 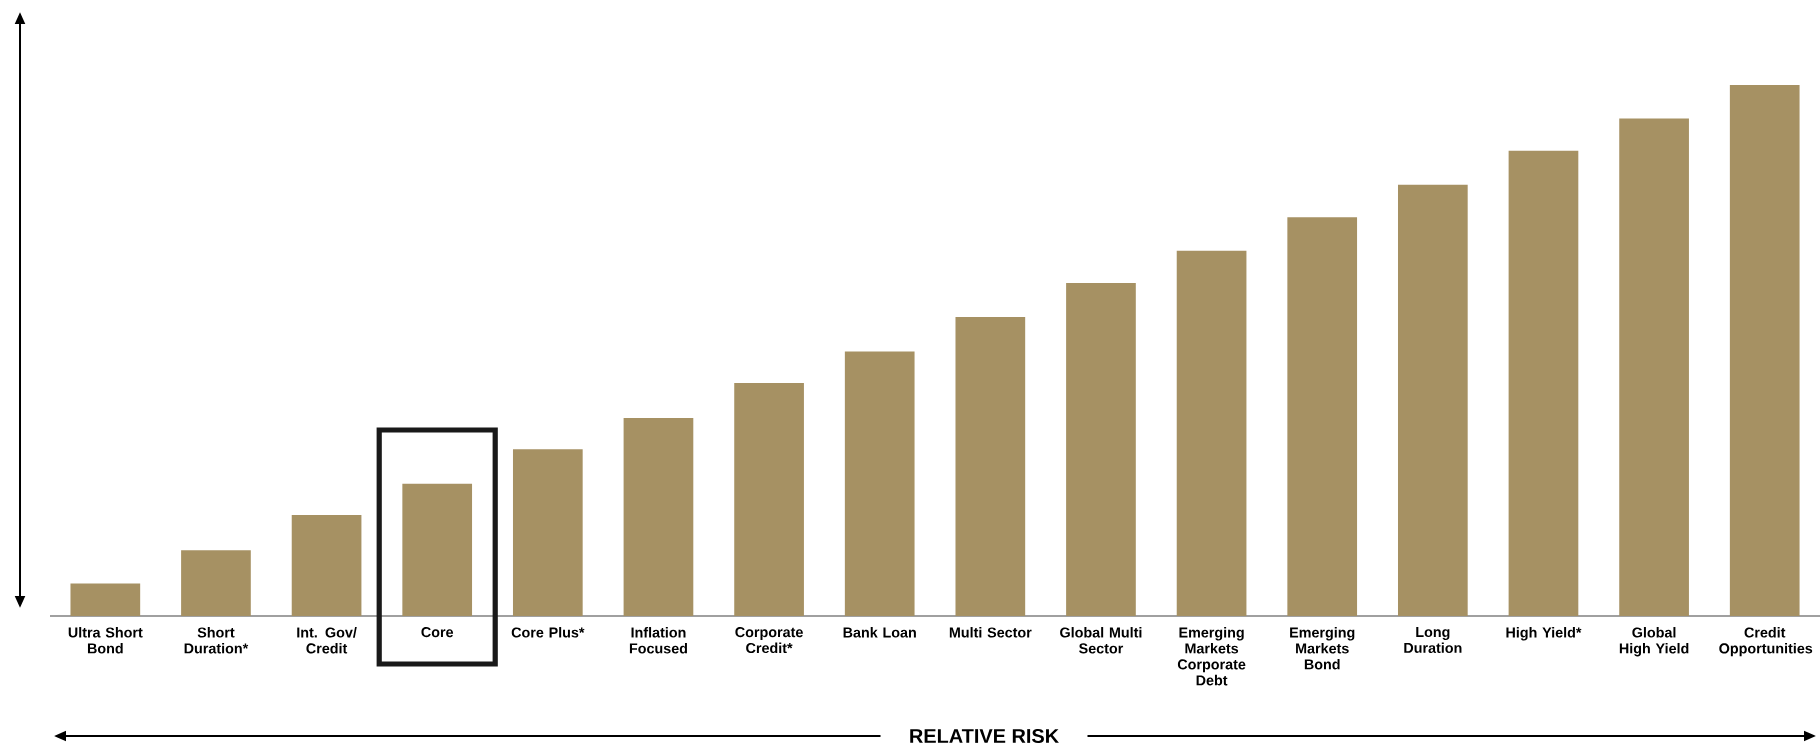 What do you see at coordinates (1544, 634) in the screenshot?
I see `x-tick-label: High Yield*` at bounding box center [1544, 634].